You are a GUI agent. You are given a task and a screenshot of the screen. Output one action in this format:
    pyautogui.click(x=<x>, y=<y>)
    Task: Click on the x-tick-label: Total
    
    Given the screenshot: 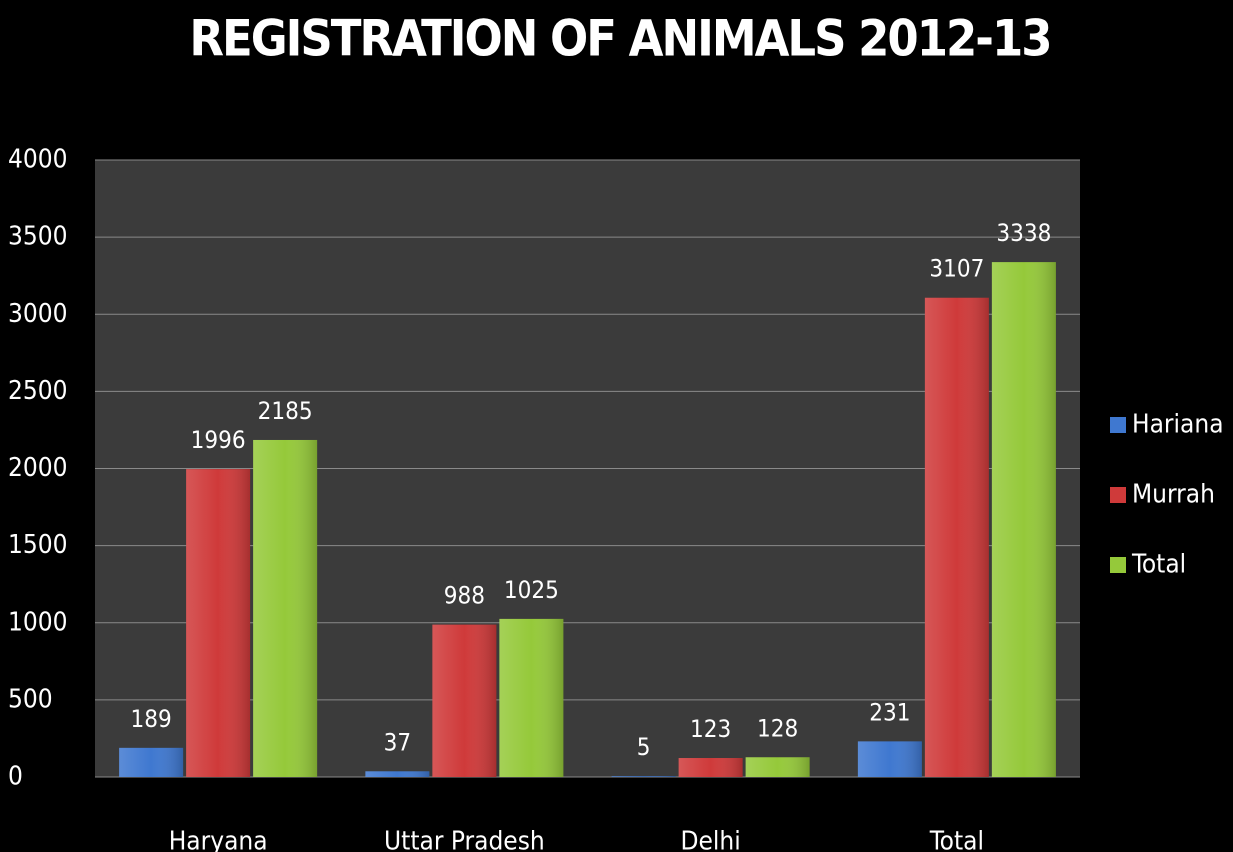 What is the action you would take?
    pyautogui.click(x=956, y=839)
    